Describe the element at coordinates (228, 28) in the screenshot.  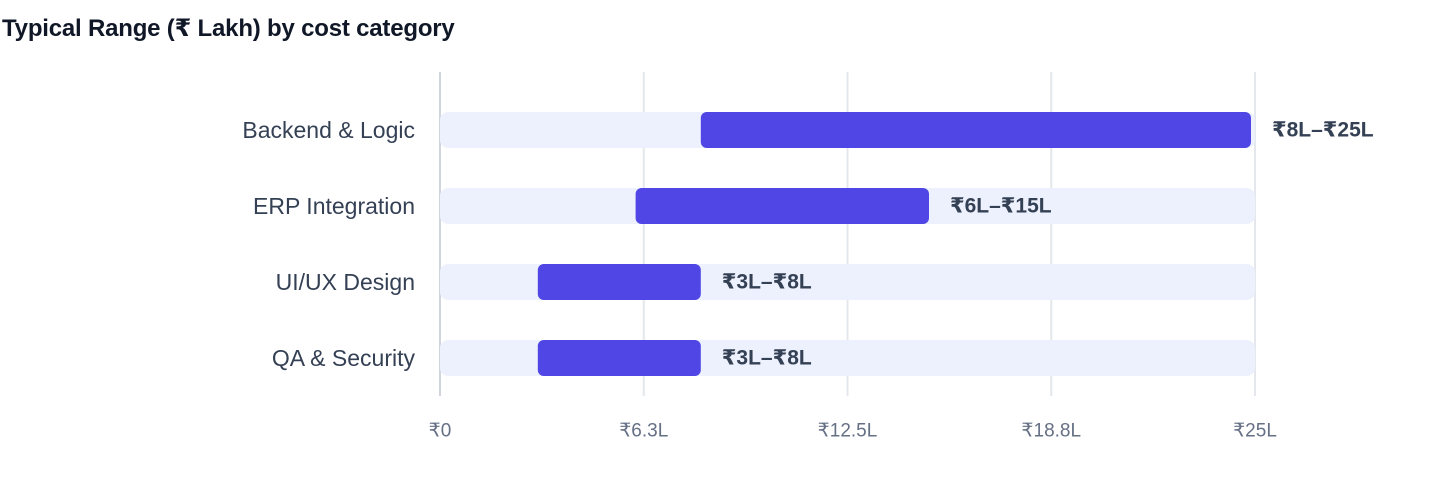
I see `chart-title: Typical Range (₹ Lakh) by cost category` at that location.